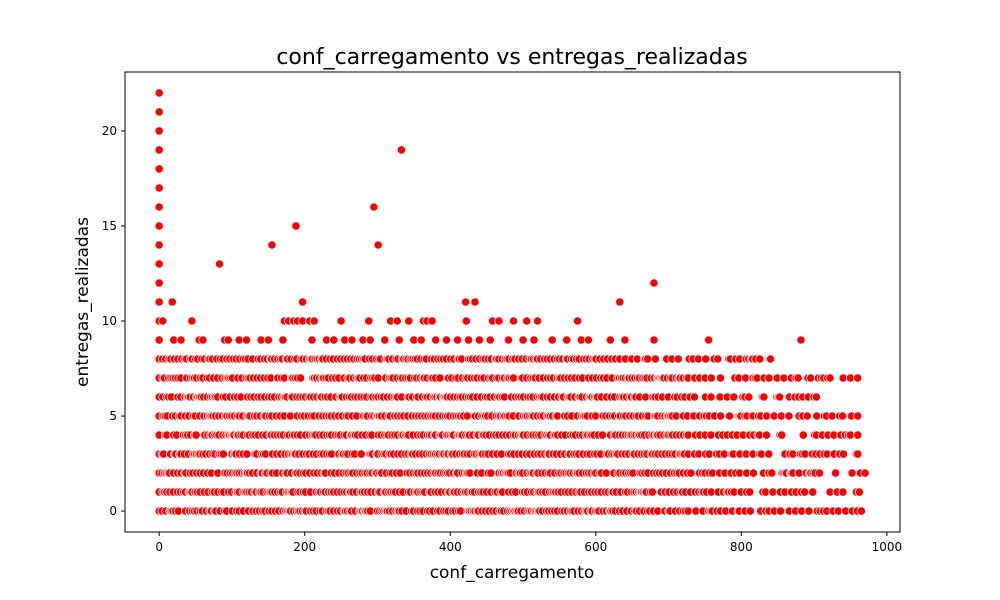 The image size is (1000, 600). Describe the element at coordinates (83, 302) in the screenshot. I see `y-axis-title: entregas_realizadas` at that location.